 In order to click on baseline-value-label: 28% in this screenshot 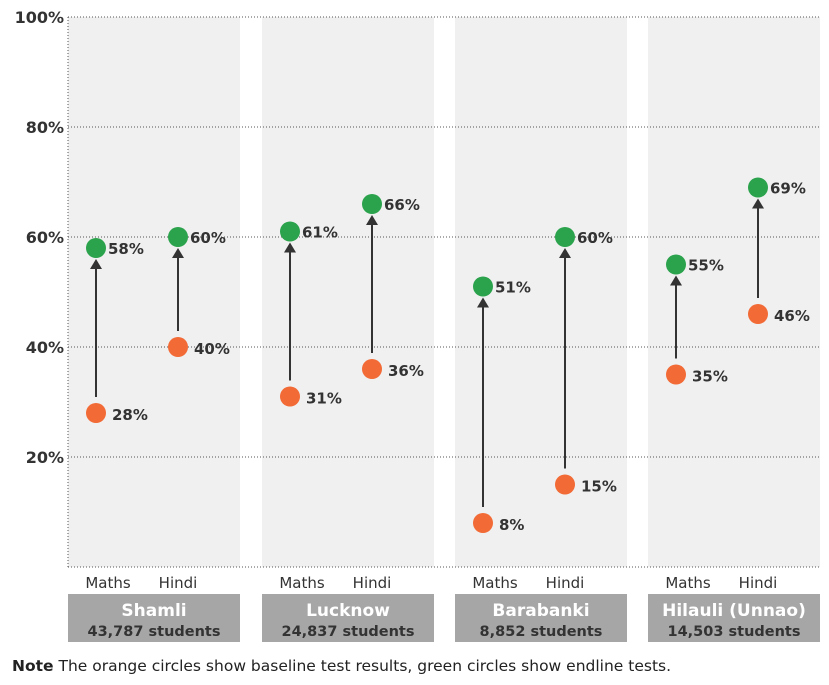, I will do `click(130, 415)`.